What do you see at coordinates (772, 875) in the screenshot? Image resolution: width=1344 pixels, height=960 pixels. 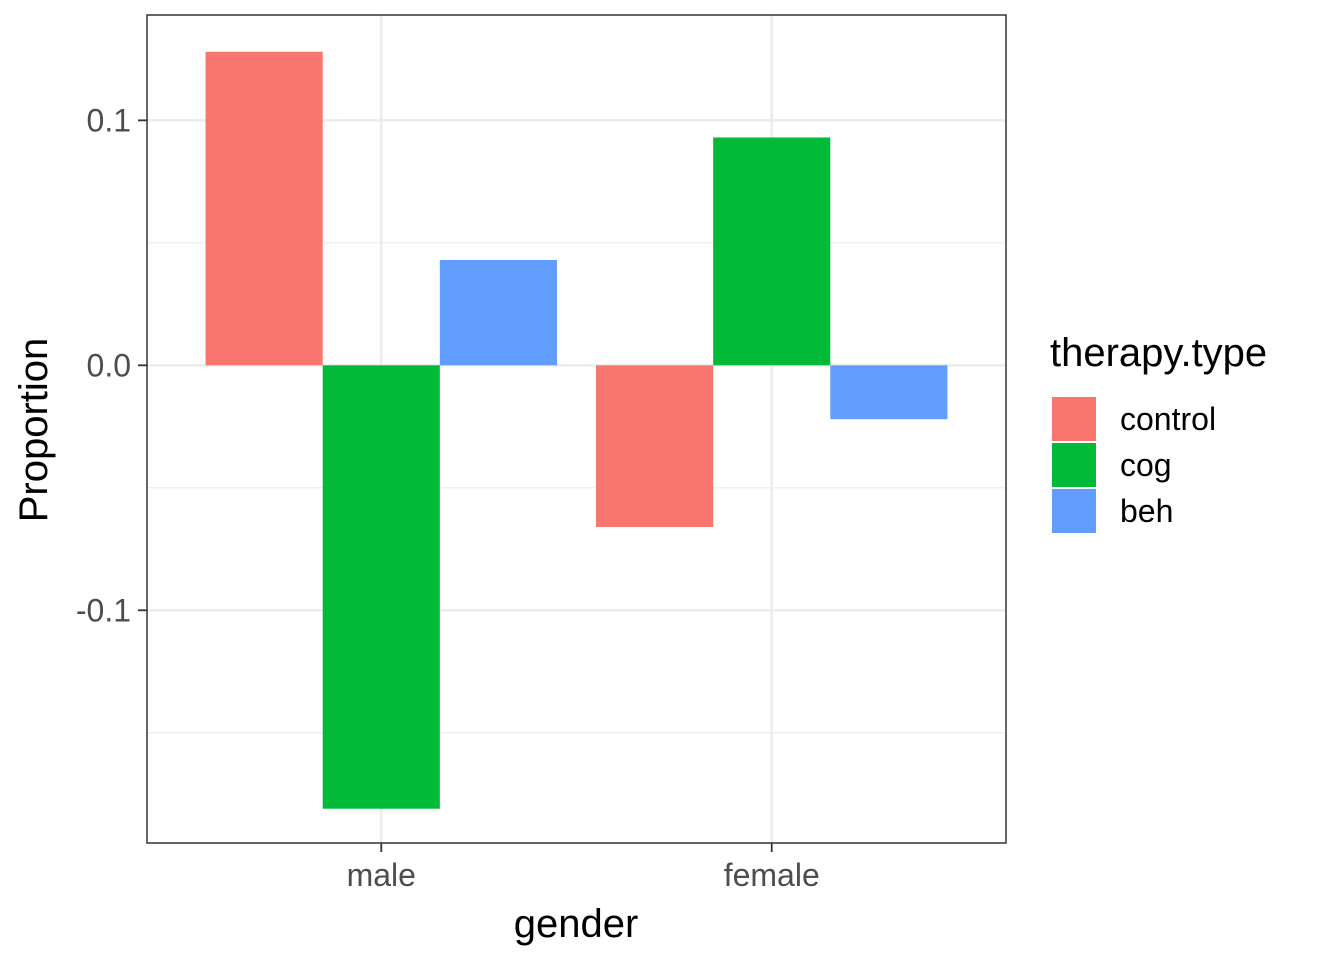 I see `x-tick-label: female` at bounding box center [772, 875].